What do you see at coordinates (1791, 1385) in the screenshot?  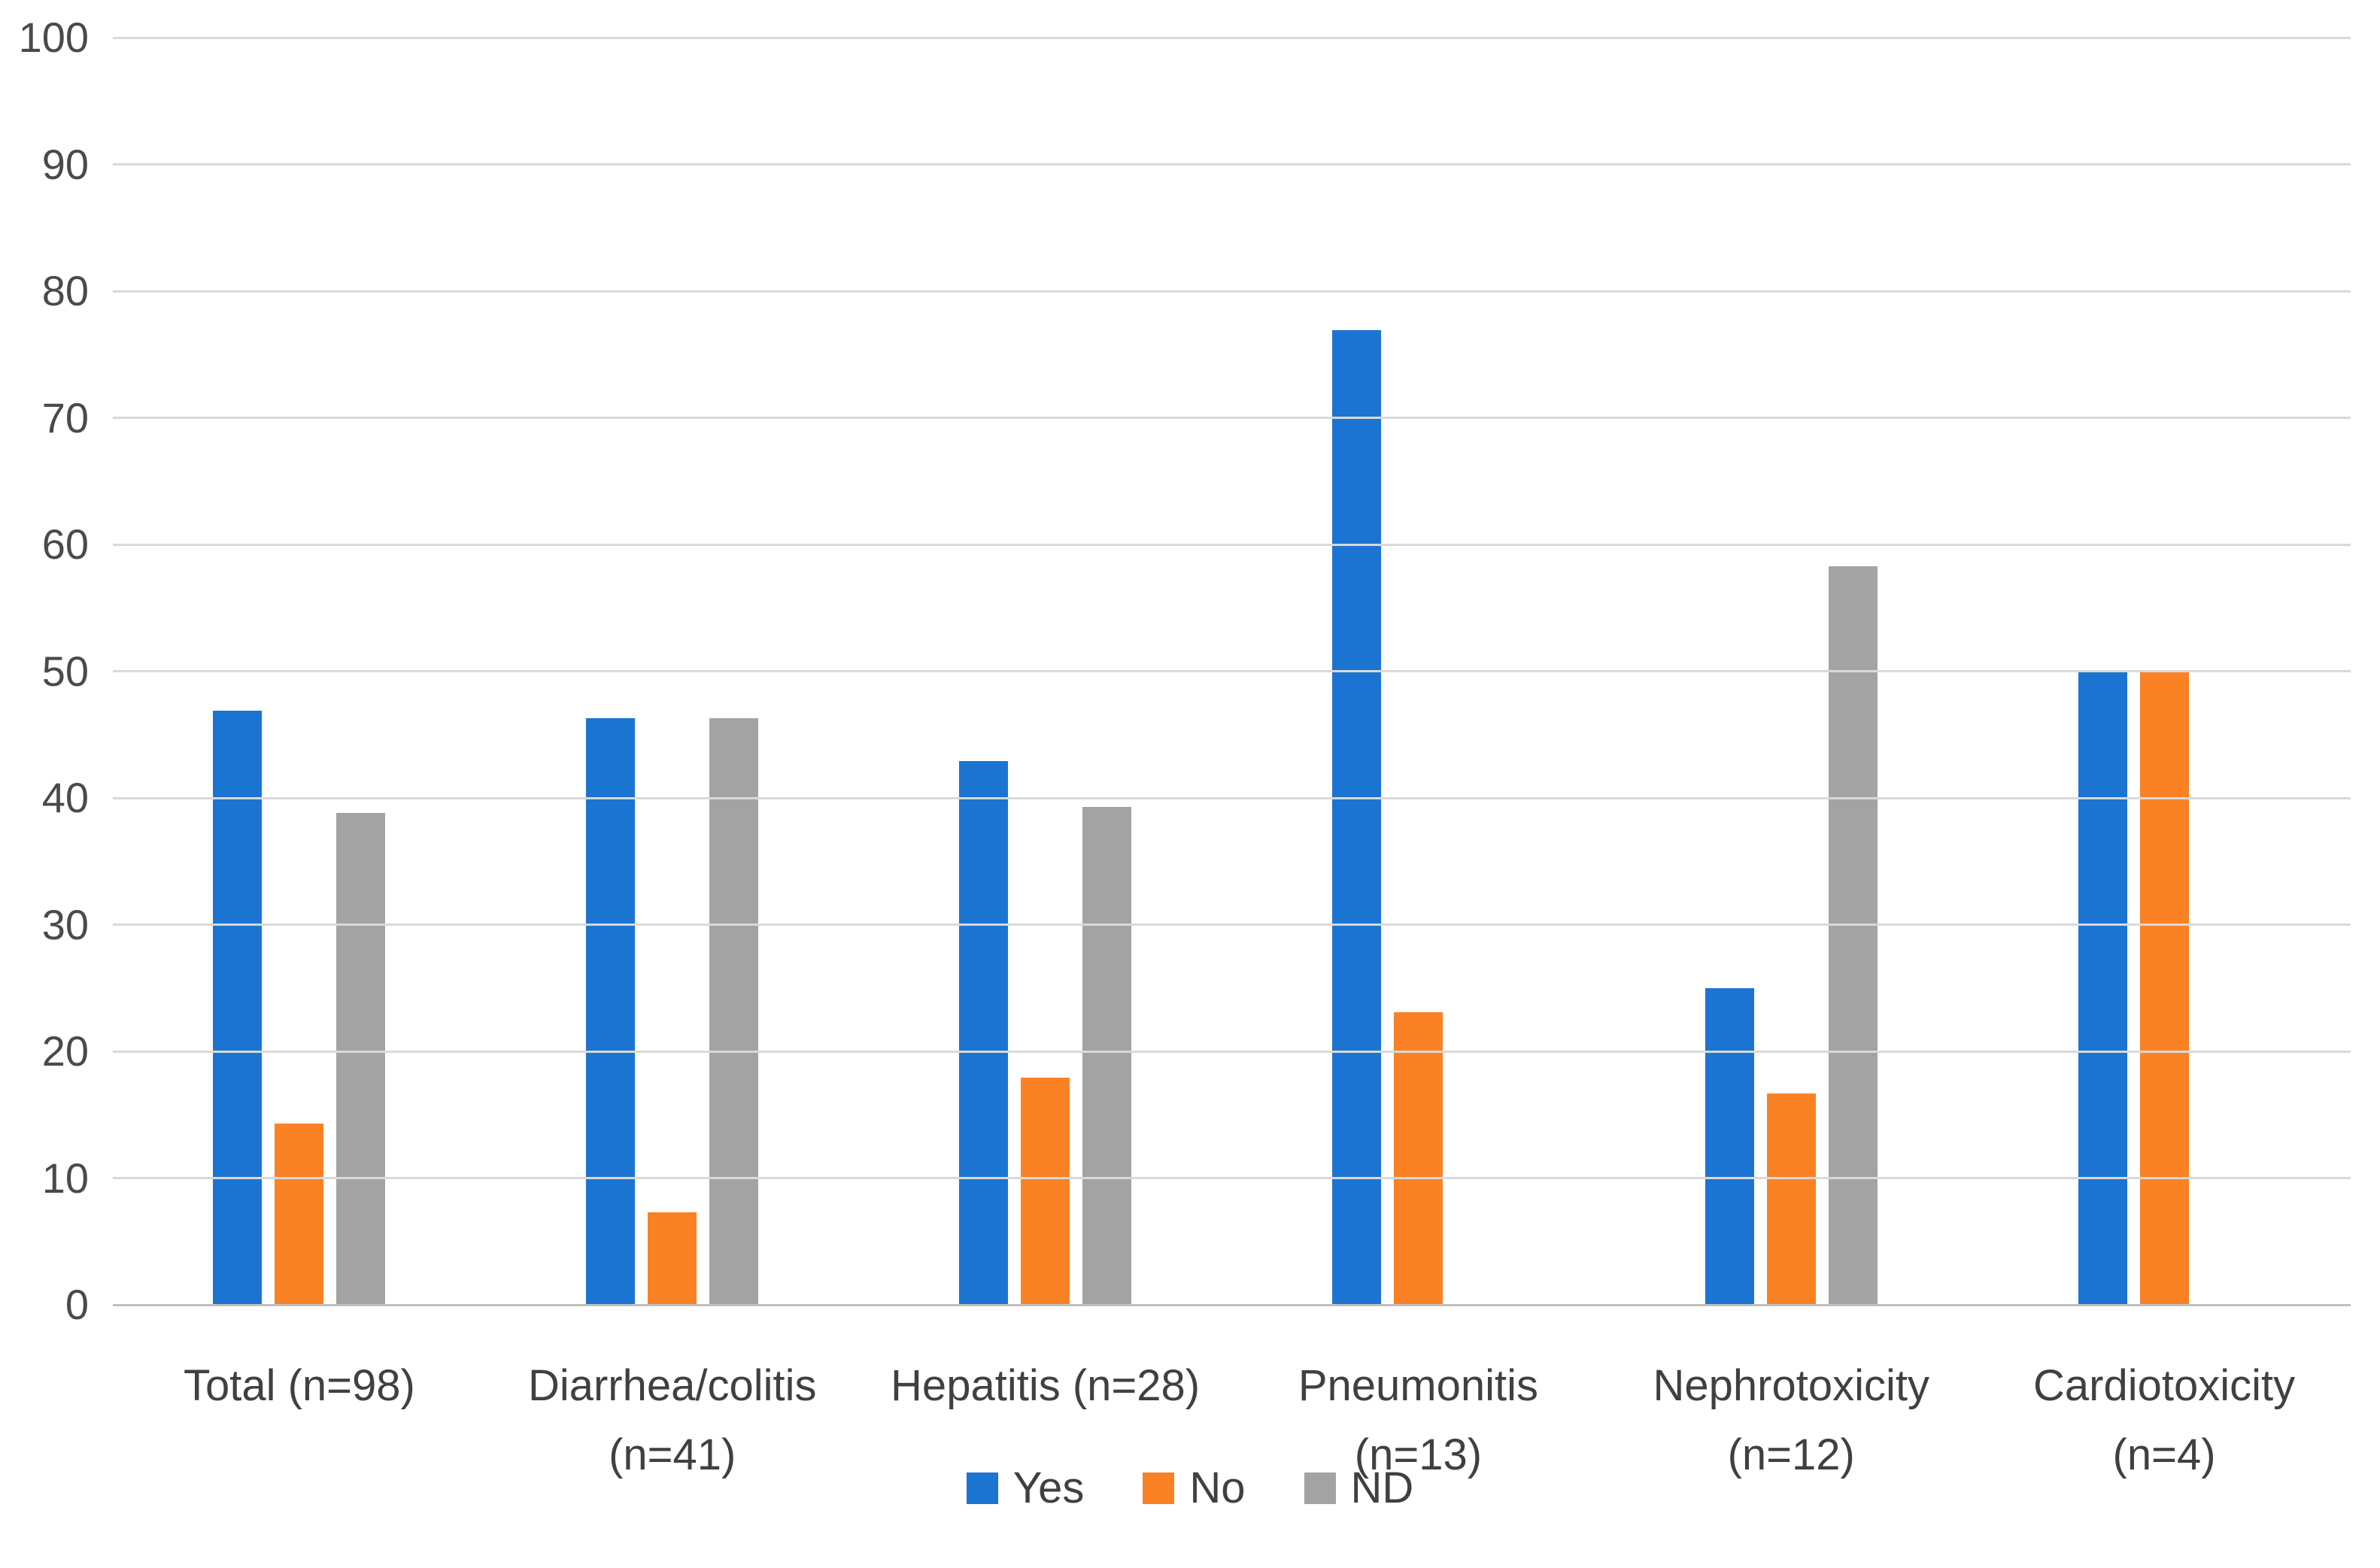 I see `category-label-line: Nephrotoxicity` at bounding box center [1791, 1385].